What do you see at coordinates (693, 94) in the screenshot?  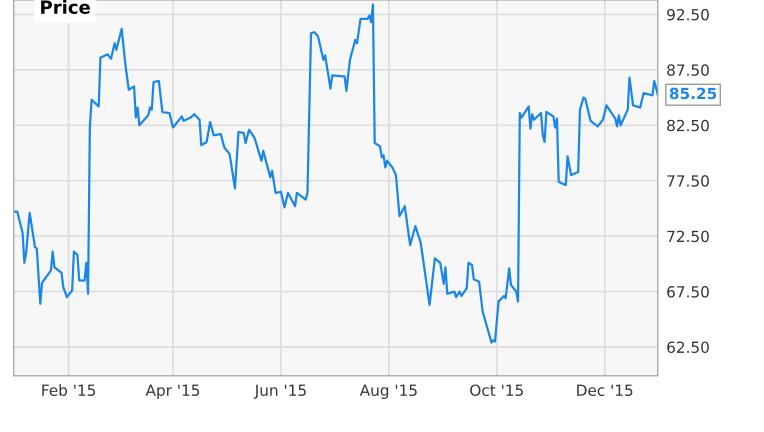 I see `annotation: 85.25` at bounding box center [693, 94].